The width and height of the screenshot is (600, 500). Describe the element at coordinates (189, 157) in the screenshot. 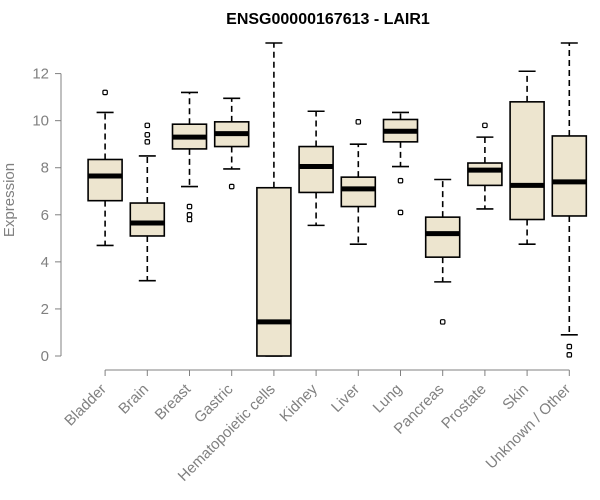

I see `box-breast` at that location.